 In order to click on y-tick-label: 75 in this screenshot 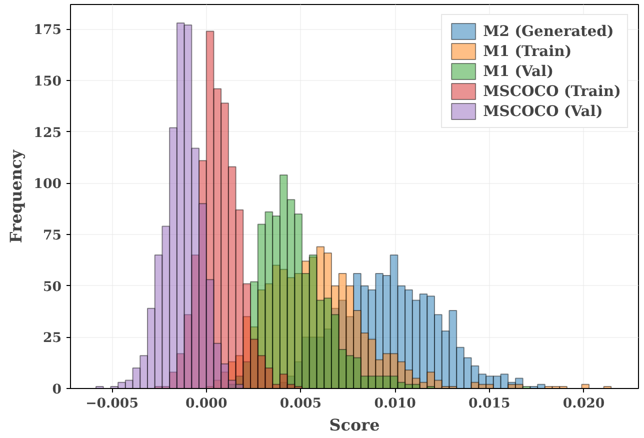, I will do `click(52, 235)`.